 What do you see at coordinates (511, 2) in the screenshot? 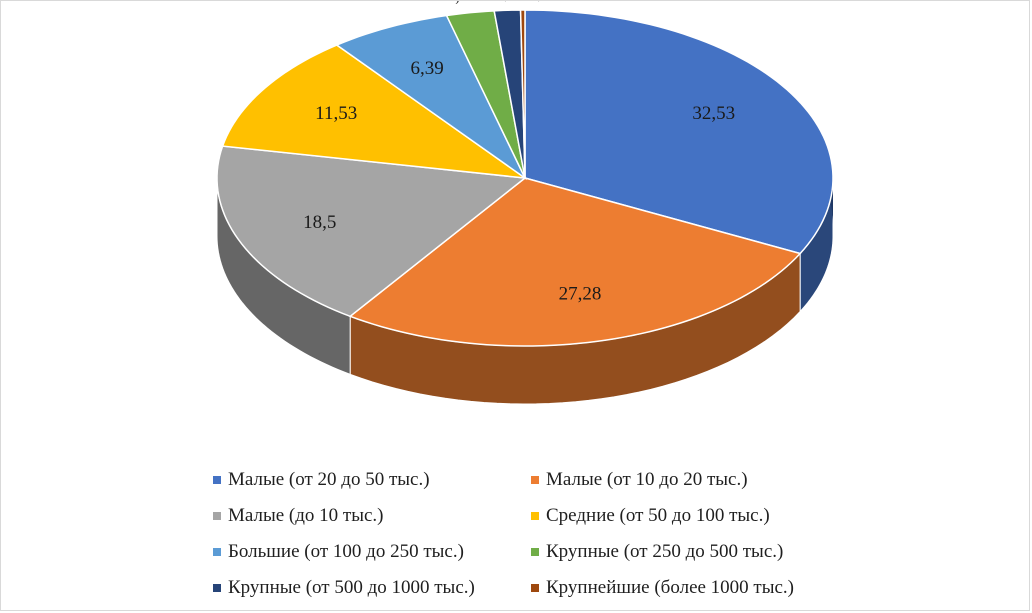
I see `data-label-7: 1,37` at bounding box center [511, 2].